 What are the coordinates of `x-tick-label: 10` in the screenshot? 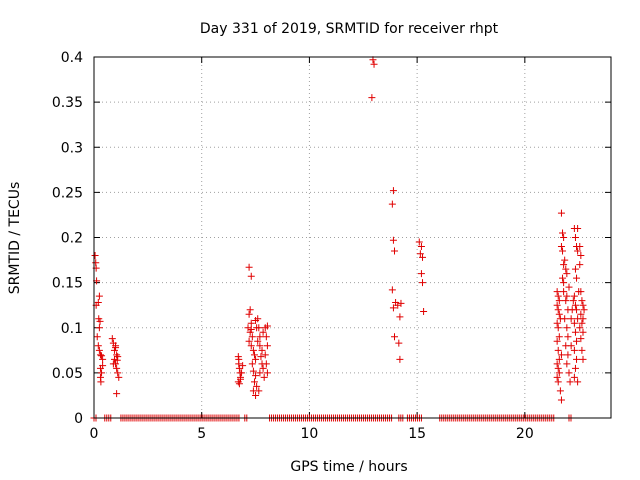 It's located at (310, 434).